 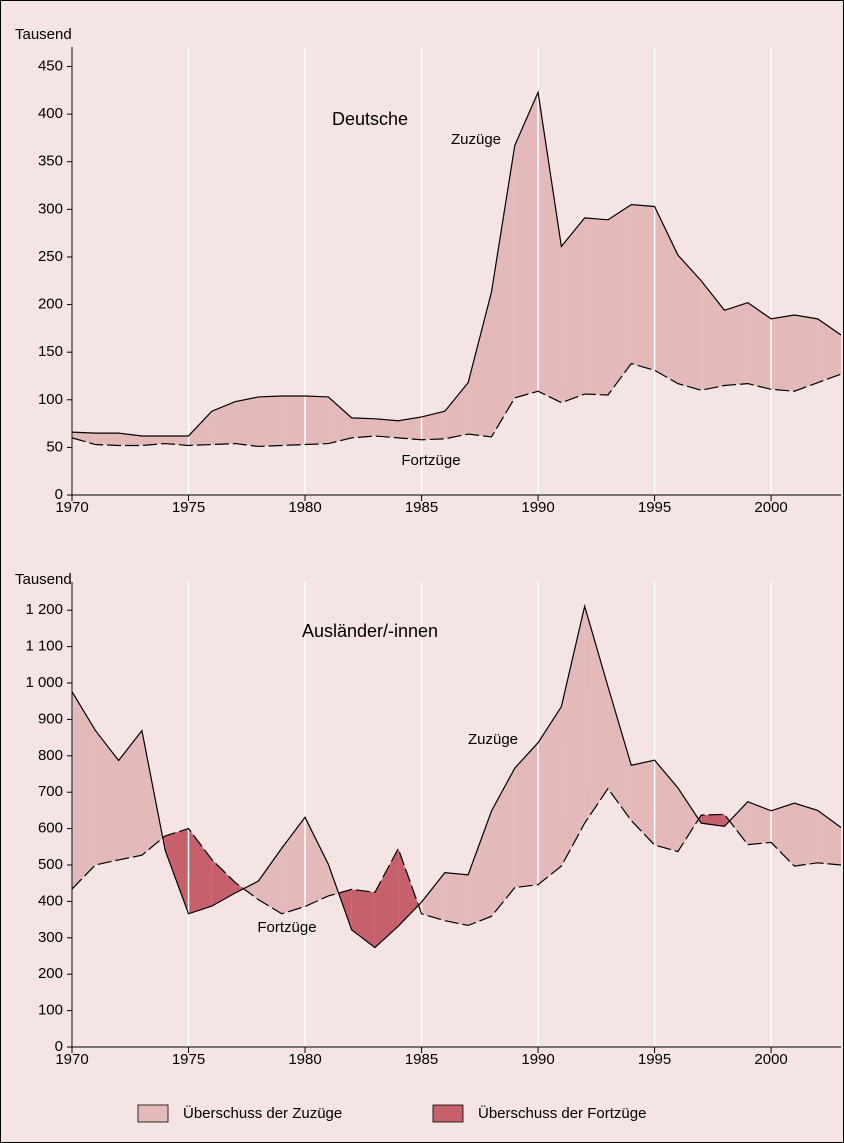 What do you see at coordinates (50, 791) in the screenshot?
I see `y-tick-label: 700` at bounding box center [50, 791].